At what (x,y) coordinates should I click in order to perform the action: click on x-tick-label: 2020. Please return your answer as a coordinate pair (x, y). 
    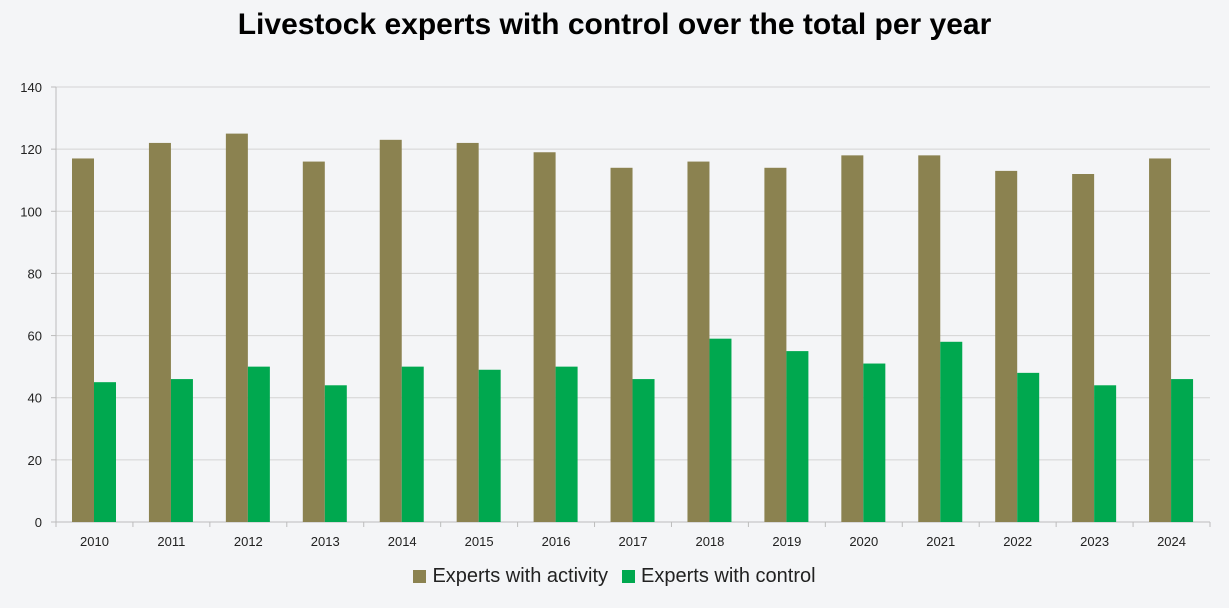
    Looking at the image, I should click on (863, 541).